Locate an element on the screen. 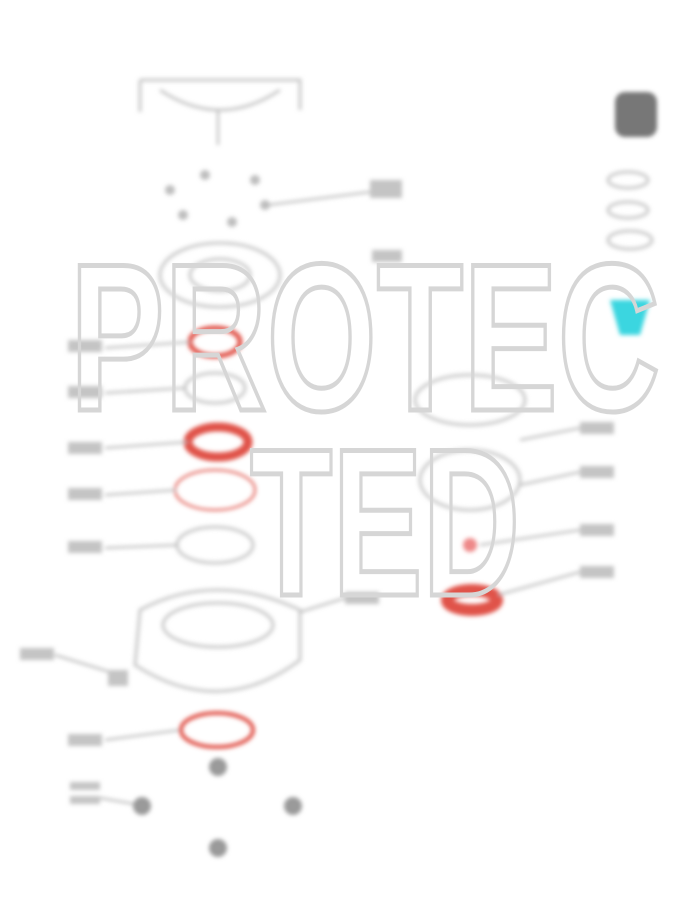  right-labels is located at coordinates (493, 423).